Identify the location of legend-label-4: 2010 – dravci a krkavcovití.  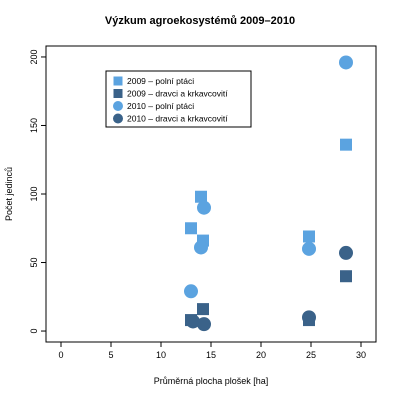
(177, 119).